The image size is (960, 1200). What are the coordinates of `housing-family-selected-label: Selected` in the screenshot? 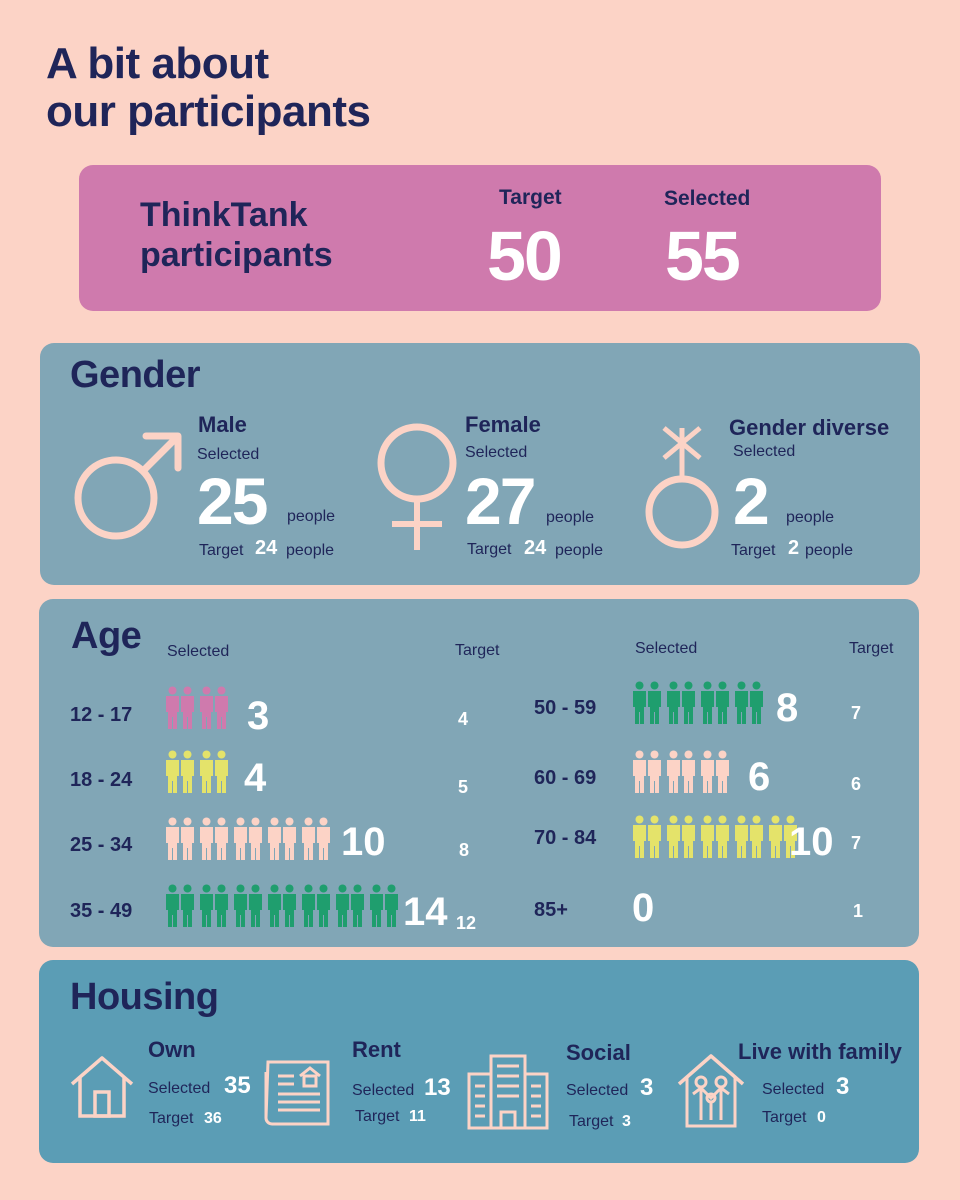 It's located at (793, 1089).